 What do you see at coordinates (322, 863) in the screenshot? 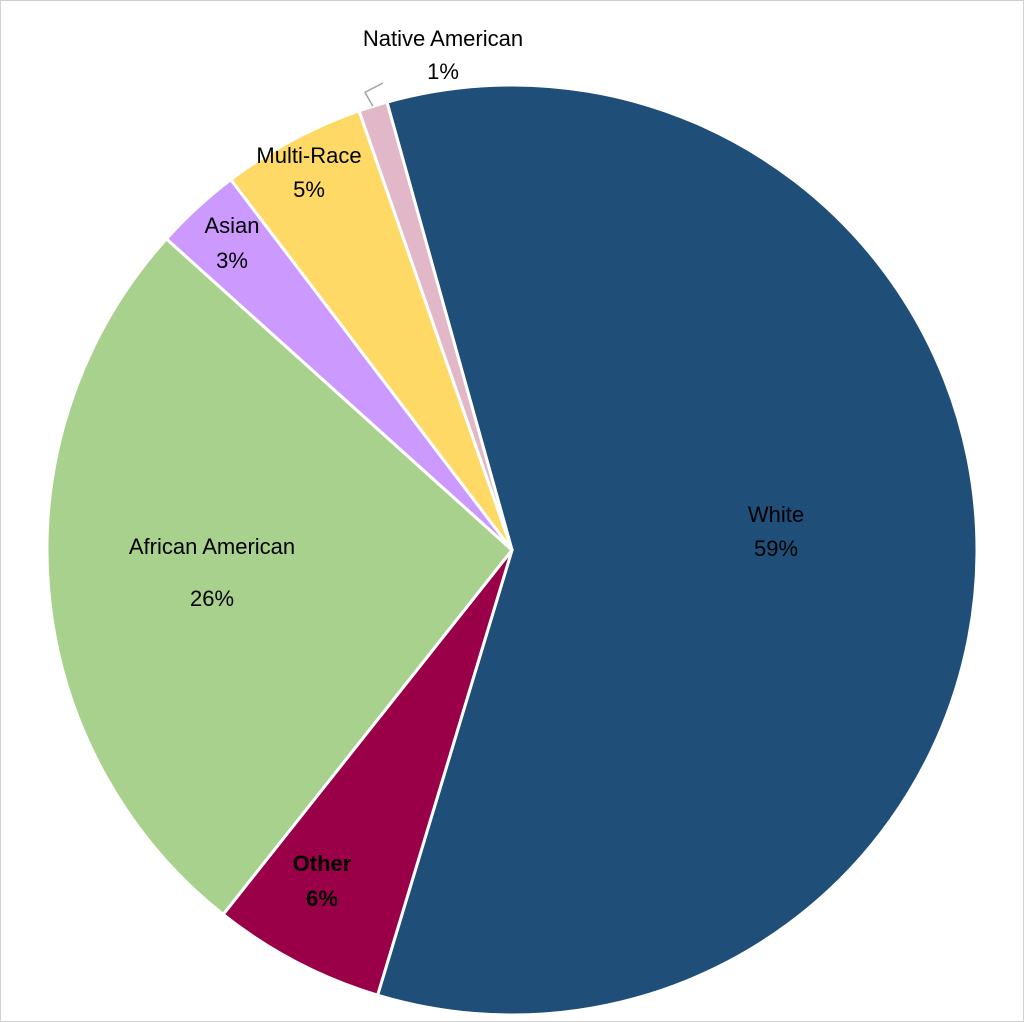
I see `slice-name: Other` at bounding box center [322, 863].